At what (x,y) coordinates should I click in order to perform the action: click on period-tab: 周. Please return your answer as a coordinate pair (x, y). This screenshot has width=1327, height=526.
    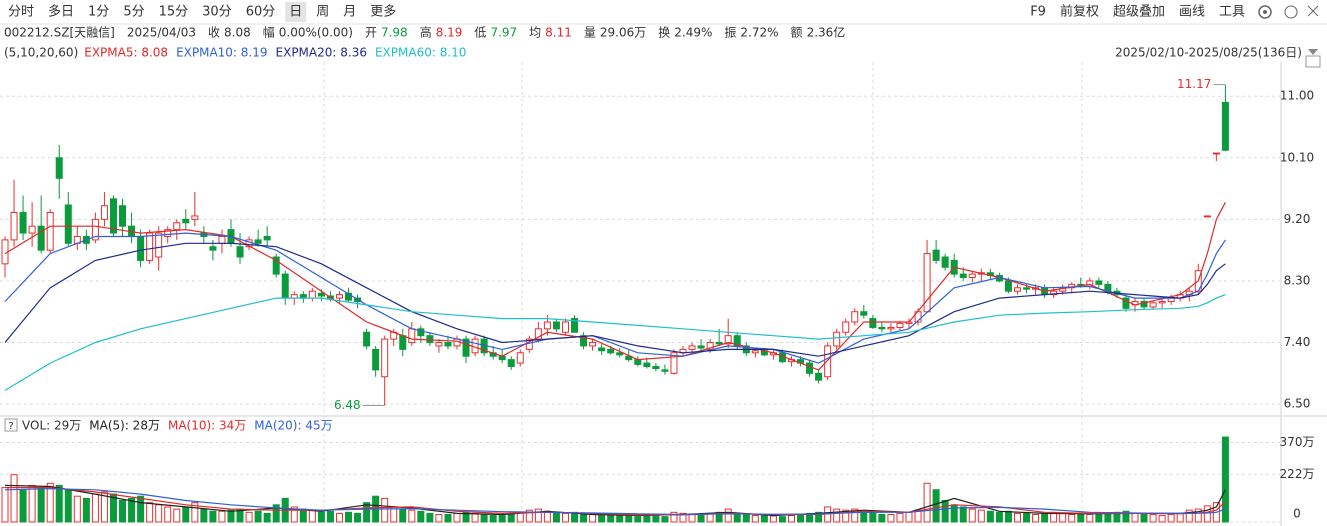
    Looking at the image, I should click on (322, 12).